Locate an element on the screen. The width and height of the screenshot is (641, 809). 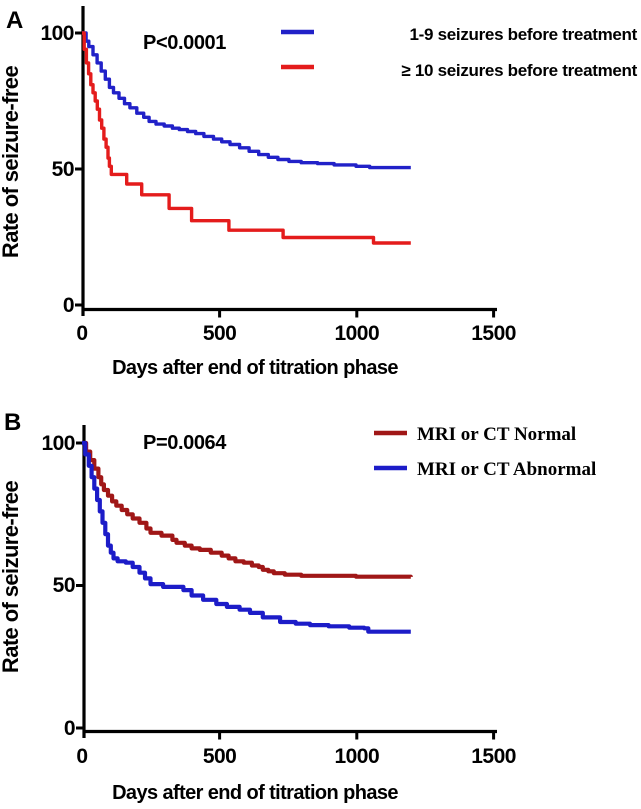
km-curve-mri-ct-normal is located at coordinates (247, 509).